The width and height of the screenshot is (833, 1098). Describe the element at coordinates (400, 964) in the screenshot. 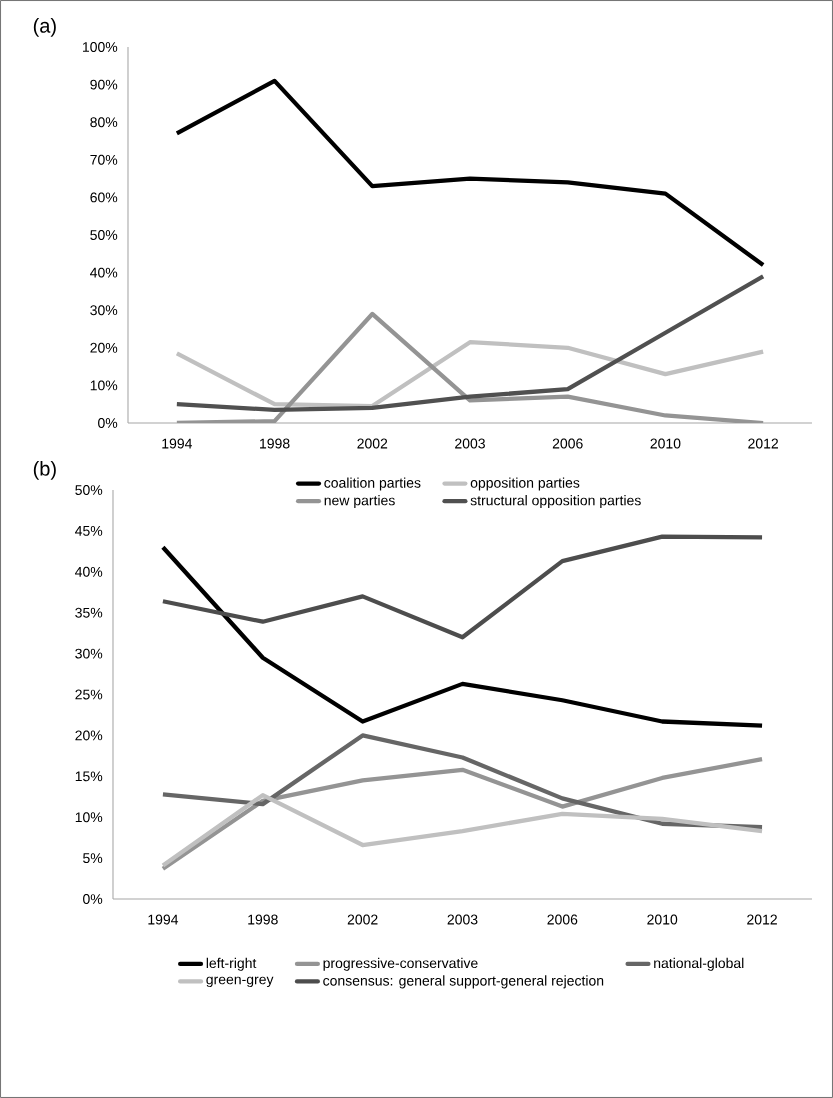

I see `legend-label: progressive-conservative` at that location.